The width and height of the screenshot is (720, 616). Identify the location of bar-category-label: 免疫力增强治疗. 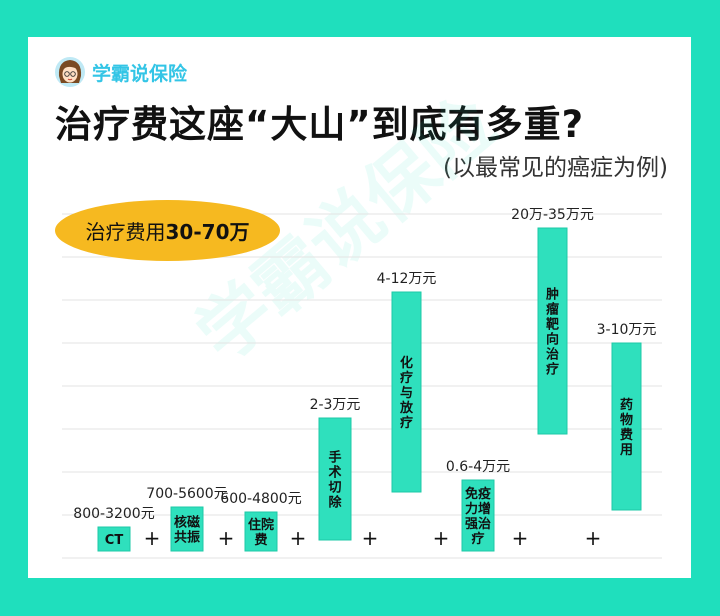
(478, 516).